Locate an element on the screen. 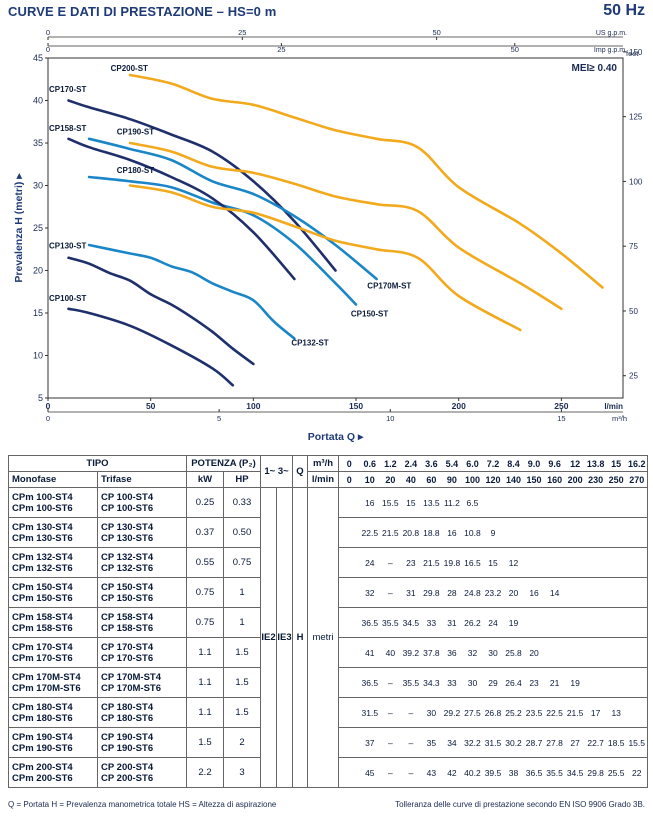  col-trifase: Trifase is located at coordinates (142, 479).